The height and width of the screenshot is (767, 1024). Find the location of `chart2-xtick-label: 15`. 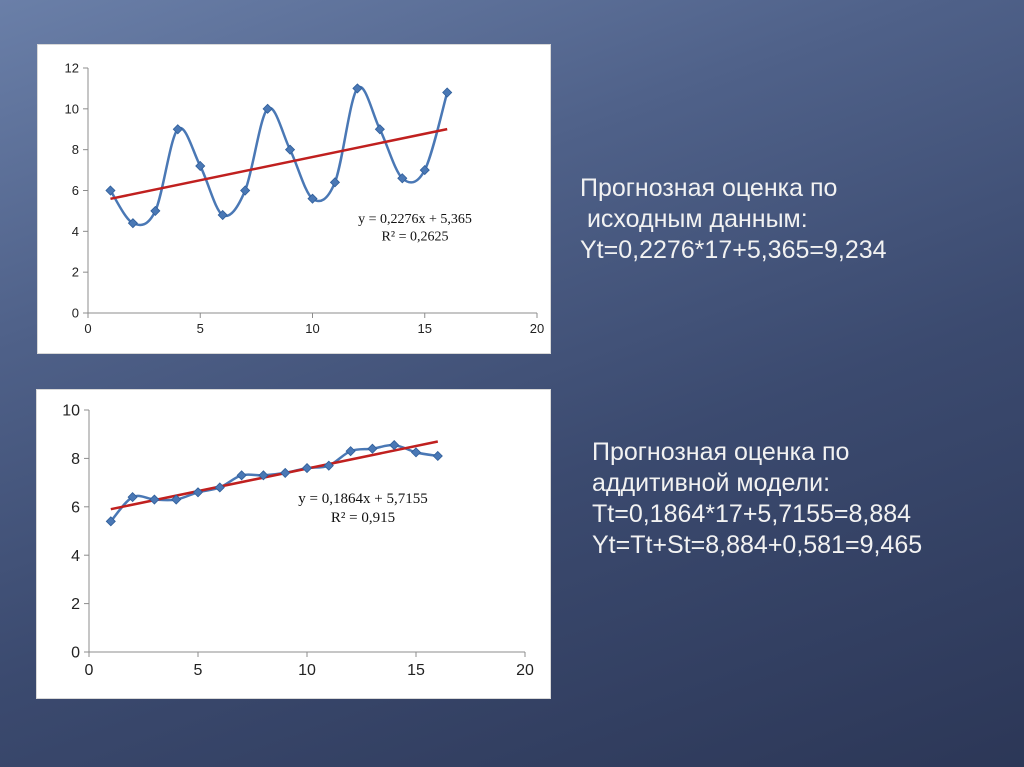

chart2-xtick-label: 15 is located at coordinates (416, 670).